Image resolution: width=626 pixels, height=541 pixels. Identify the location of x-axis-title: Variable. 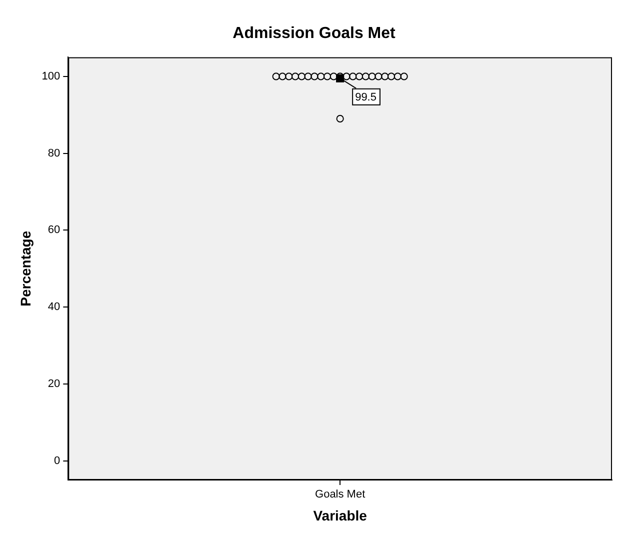
(340, 515).